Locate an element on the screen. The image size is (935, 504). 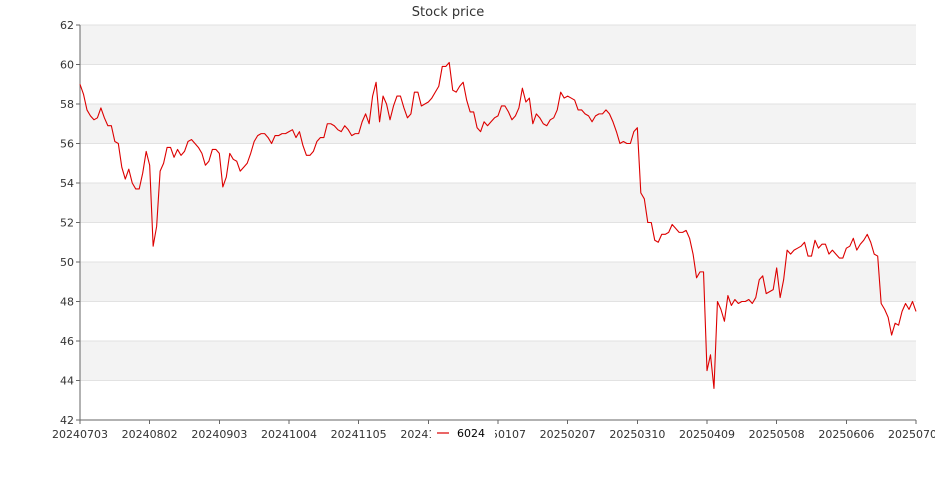
x-tick-label: 20250310 is located at coordinates (637, 434).